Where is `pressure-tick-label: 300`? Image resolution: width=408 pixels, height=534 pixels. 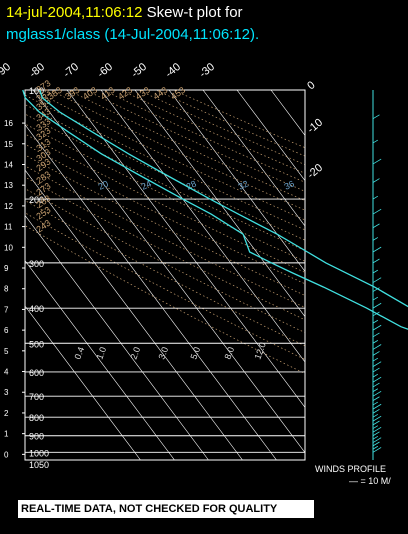 pressure-tick-label: 300 is located at coordinates (36, 264).